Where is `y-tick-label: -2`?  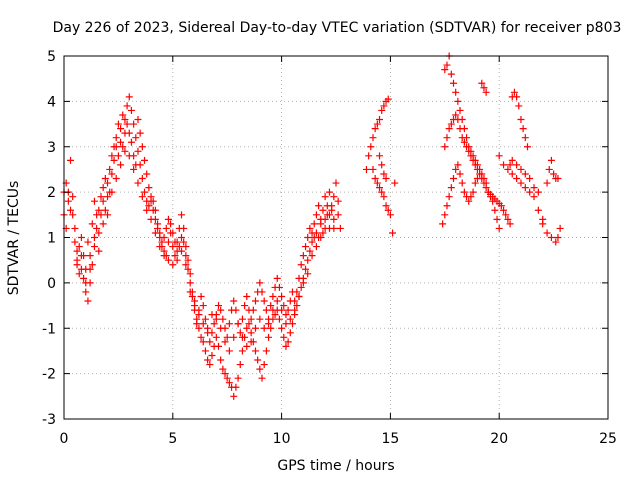 y-tick-label: -2 is located at coordinates (49, 375).